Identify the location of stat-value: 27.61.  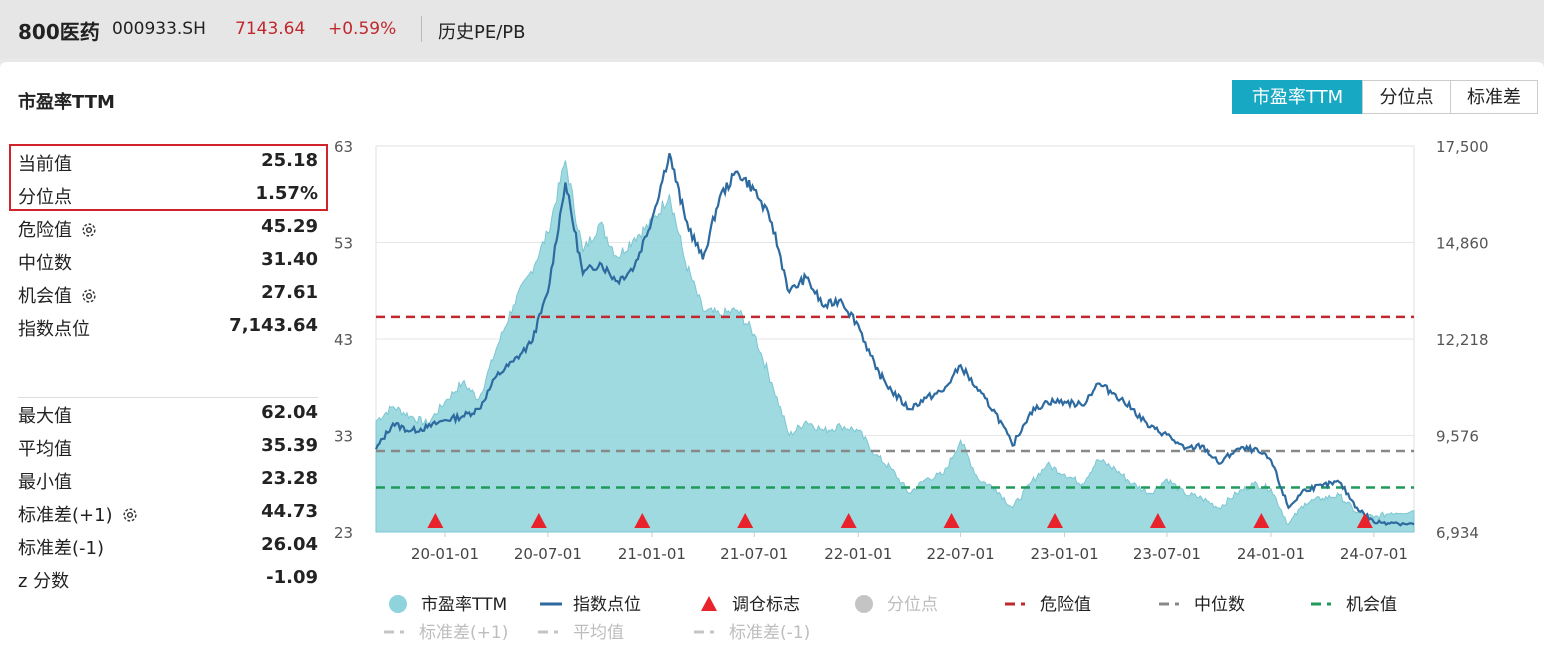
(289, 292).